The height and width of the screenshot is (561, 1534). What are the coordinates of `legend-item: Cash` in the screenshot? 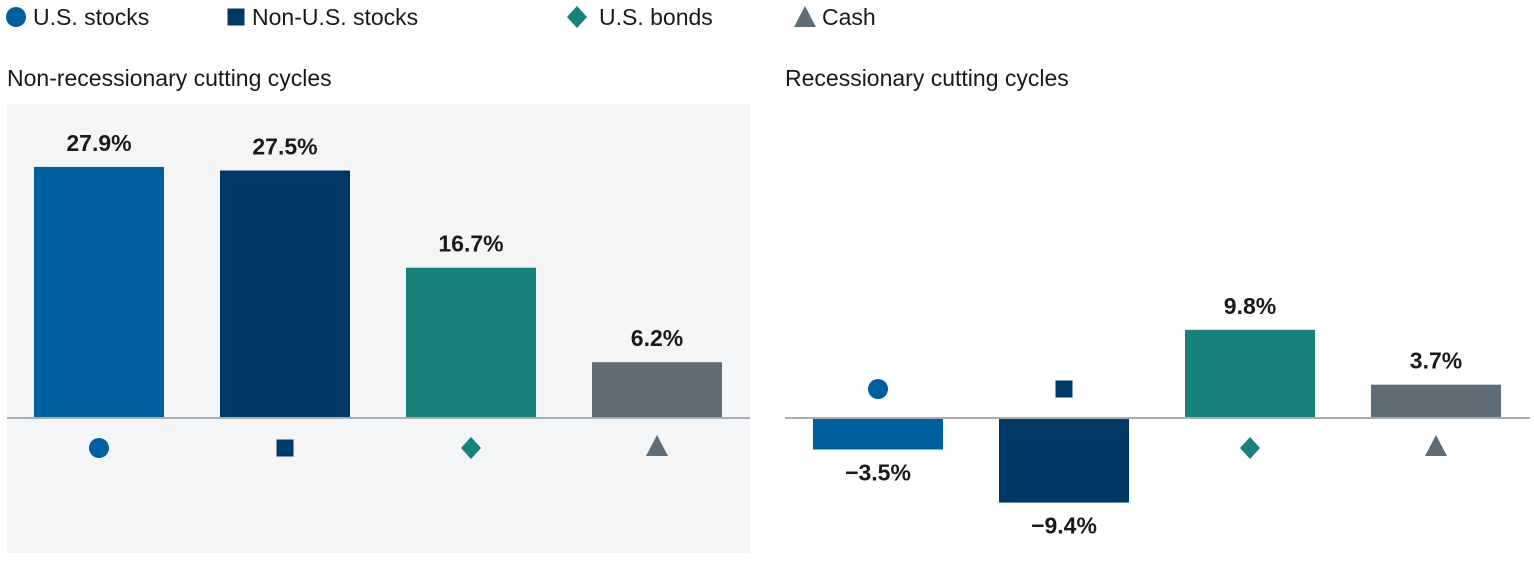 It's located at (835, 17).